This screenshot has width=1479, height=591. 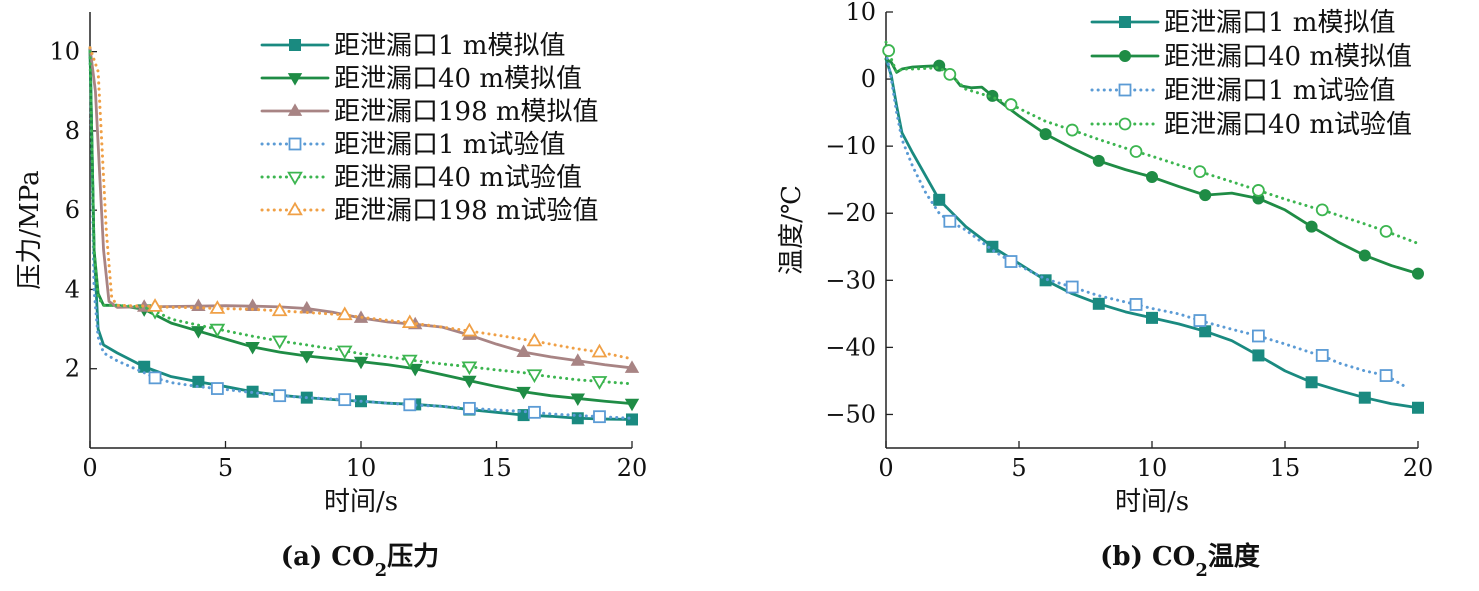 What do you see at coordinates (72, 131) in the screenshot?
I see `y-tick-label: 8` at bounding box center [72, 131].